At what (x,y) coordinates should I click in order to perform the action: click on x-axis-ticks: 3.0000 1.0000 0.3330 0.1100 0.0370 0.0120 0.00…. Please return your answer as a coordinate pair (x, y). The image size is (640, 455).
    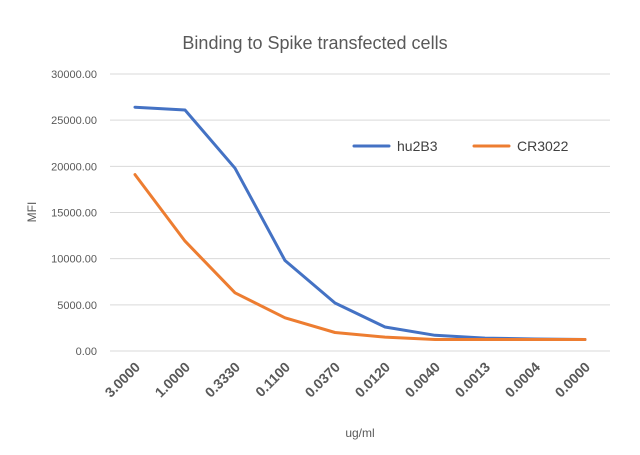
    Looking at the image, I should click on (348, 380).